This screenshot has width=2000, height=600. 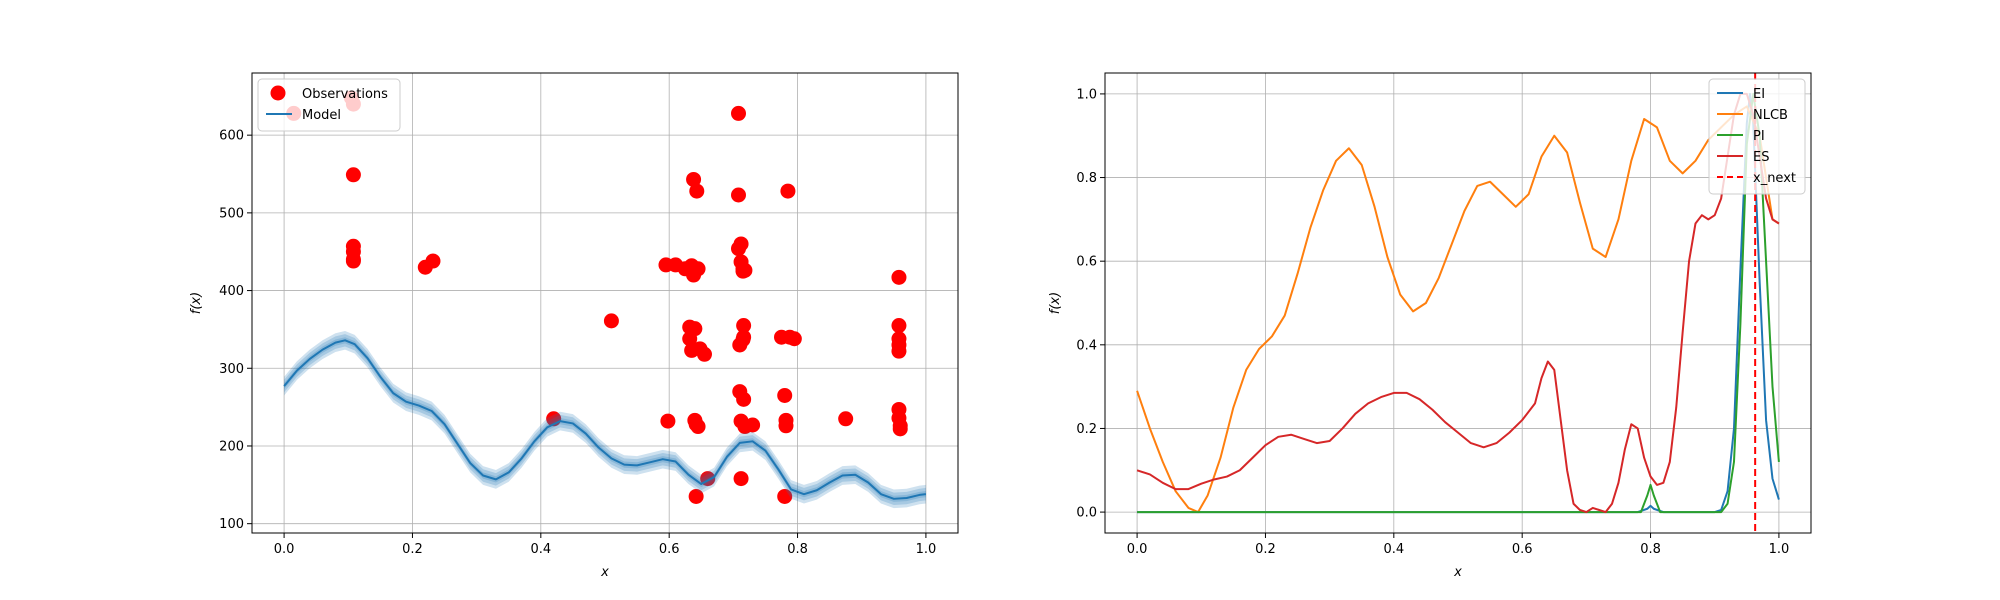 What do you see at coordinates (1774, 178) in the screenshot?
I see `legend-label-x-next: x_next` at bounding box center [1774, 178].